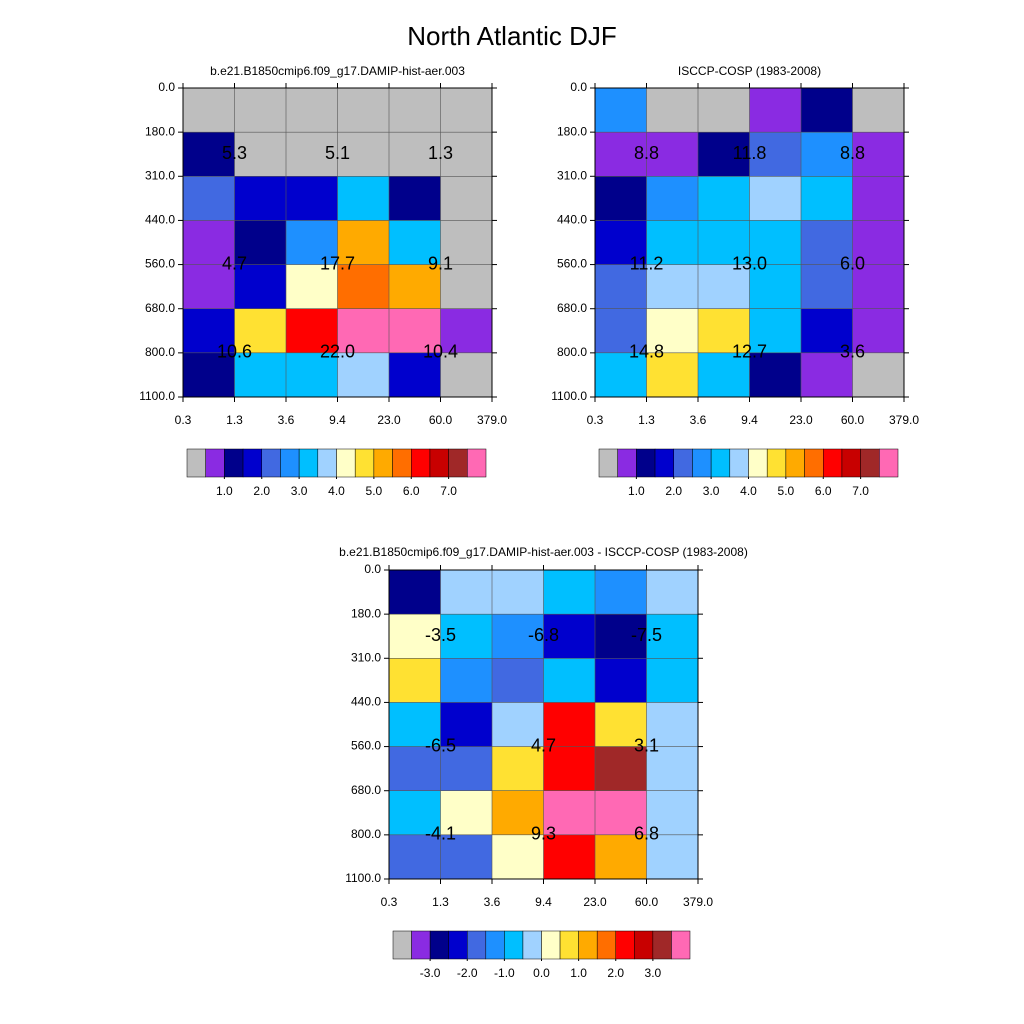 This screenshot has width=1024, height=1024. Describe the element at coordinates (636, 491) in the screenshot. I see `colorbar-tick-label: 1.0` at that location.